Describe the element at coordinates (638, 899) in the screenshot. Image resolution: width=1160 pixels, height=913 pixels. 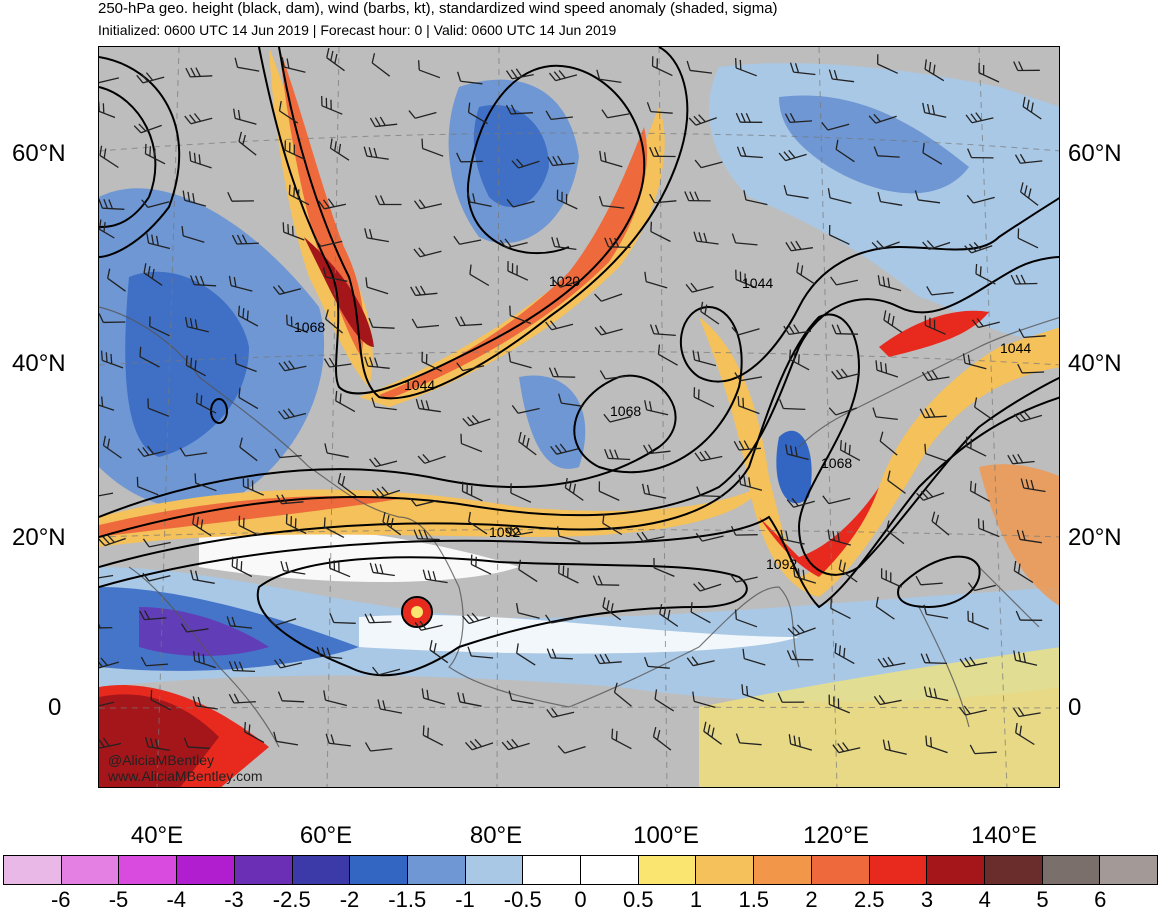
I see `legend-label: 0.5` at that location.